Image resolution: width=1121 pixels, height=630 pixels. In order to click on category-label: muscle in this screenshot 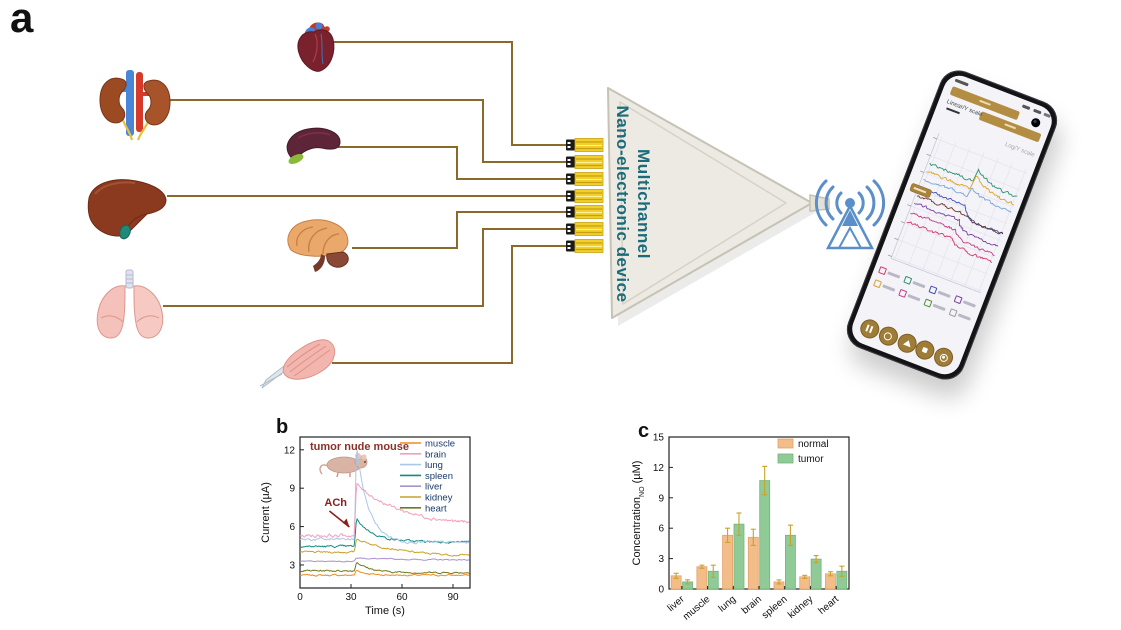, I will do `click(697, 608)`.